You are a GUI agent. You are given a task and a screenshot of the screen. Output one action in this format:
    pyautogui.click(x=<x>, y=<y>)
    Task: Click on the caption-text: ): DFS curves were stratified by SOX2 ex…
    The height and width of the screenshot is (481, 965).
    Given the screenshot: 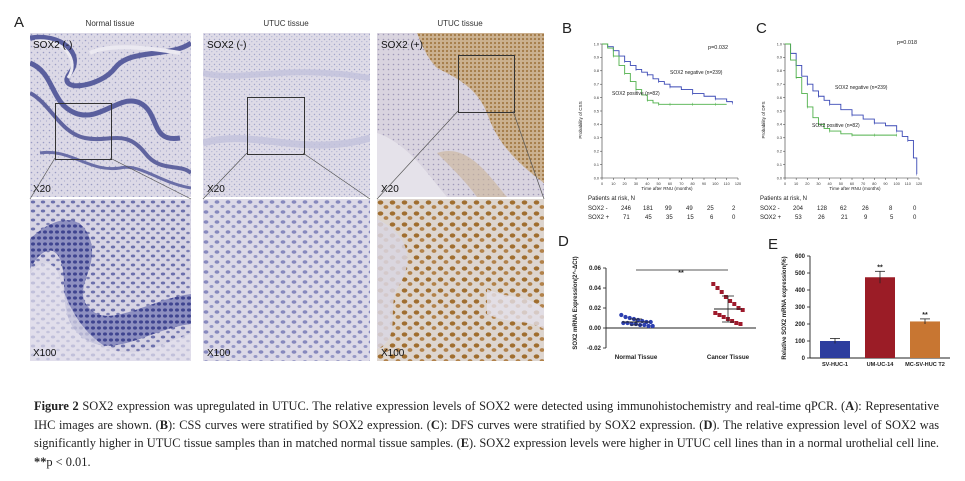 What is the action you would take?
    pyautogui.click(x=571, y=424)
    